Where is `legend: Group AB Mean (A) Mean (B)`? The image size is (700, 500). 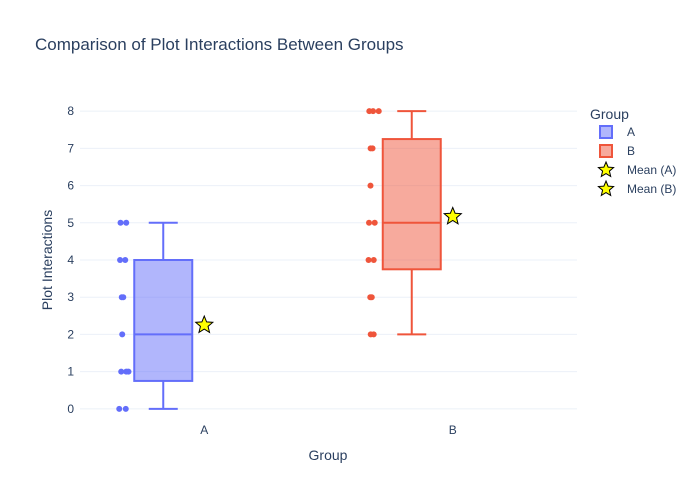
legend: Group AB Mean (A) Mean (B) is located at coordinates (633, 151).